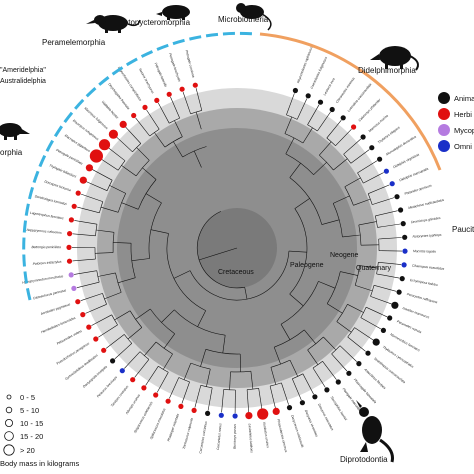  I want to click on taxon-label: Distoechurus pennatus, so click(50, 294).